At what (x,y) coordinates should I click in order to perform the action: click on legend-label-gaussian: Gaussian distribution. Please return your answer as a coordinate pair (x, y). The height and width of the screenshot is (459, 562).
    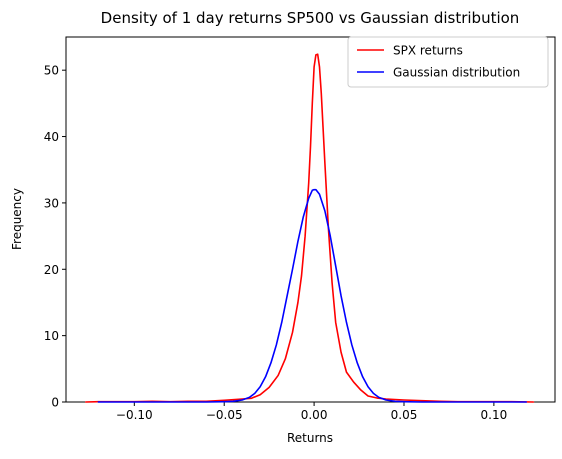
    Looking at the image, I should click on (456, 73).